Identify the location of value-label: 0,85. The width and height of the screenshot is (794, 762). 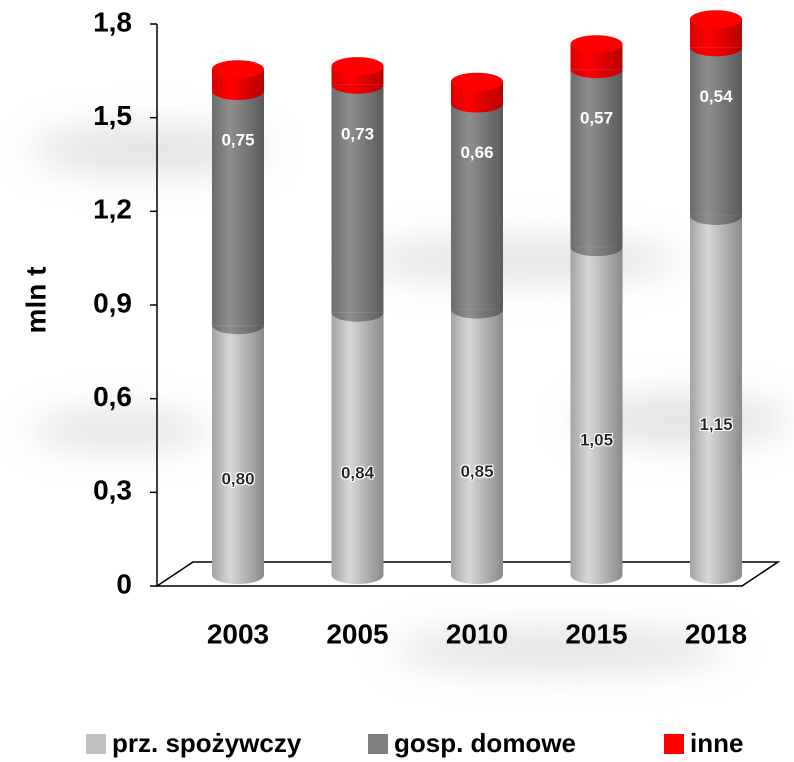
(476, 471).